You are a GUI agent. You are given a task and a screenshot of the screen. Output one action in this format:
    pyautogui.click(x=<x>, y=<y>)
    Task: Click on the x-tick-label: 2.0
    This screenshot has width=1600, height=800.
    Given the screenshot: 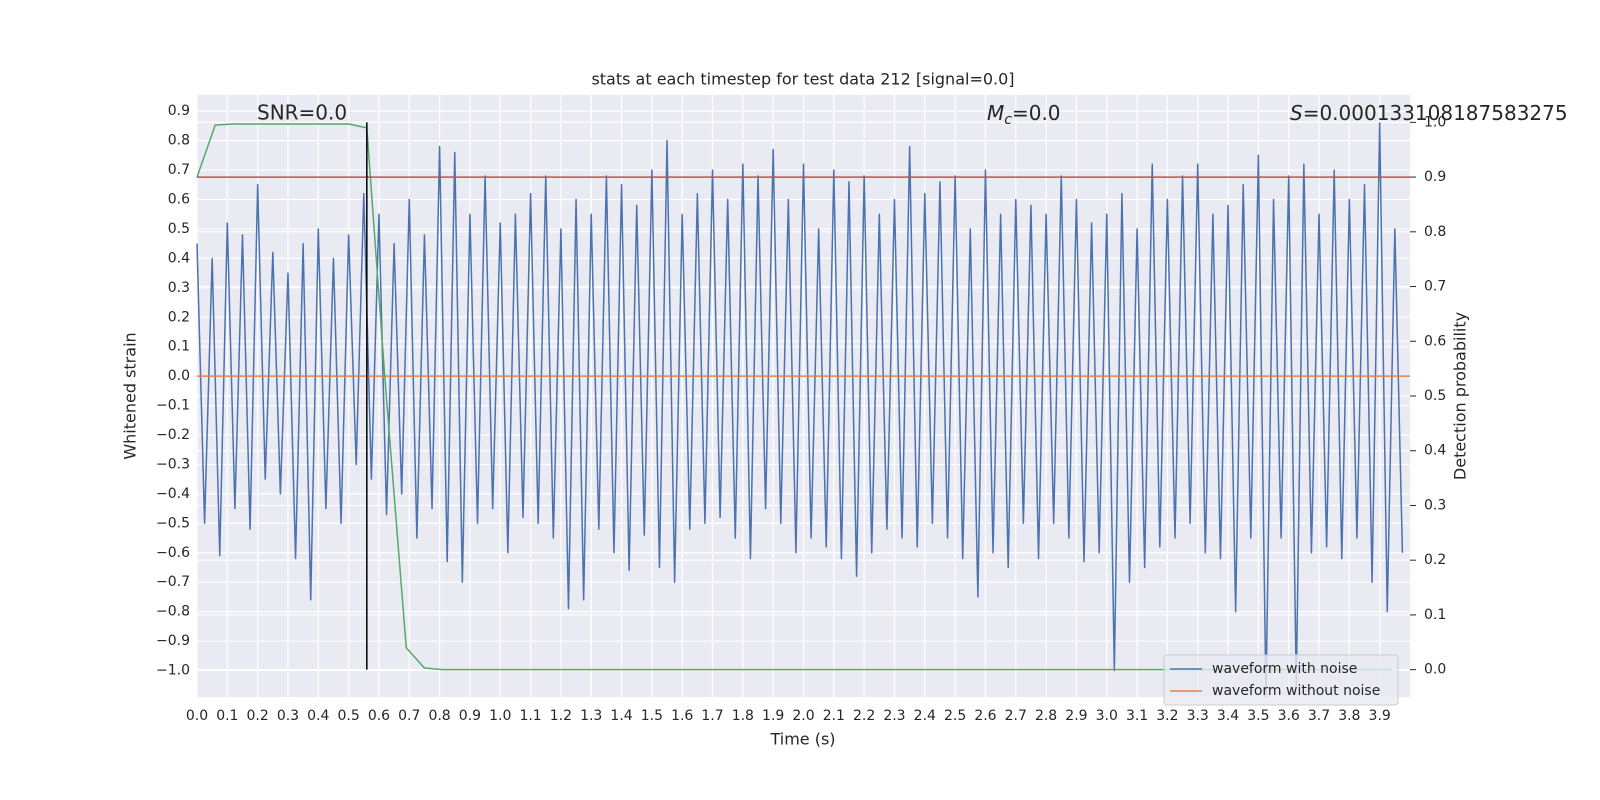 What is the action you would take?
    pyautogui.click(x=803, y=716)
    